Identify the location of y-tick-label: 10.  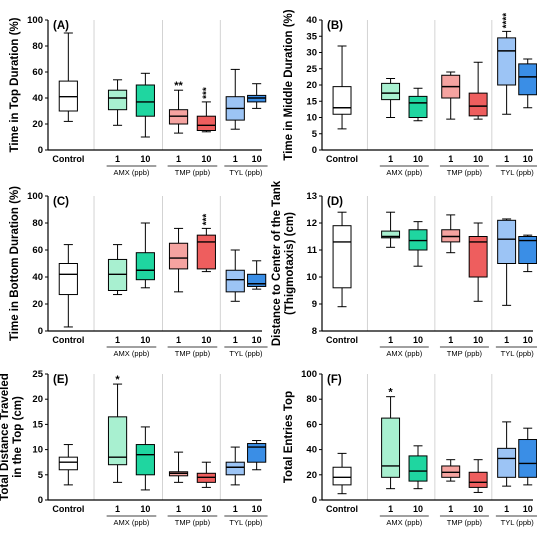
(37, 450).